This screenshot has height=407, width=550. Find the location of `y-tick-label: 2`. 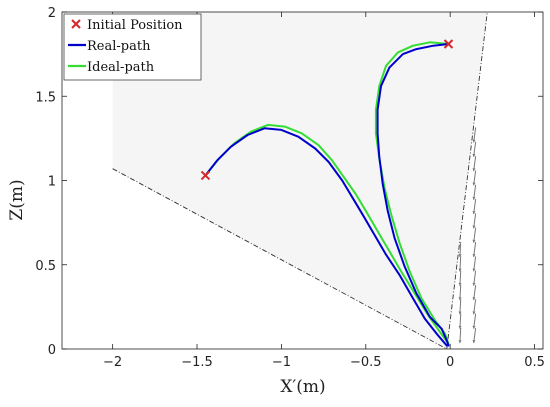

y-tick-label: 2 is located at coordinates (52, 13).